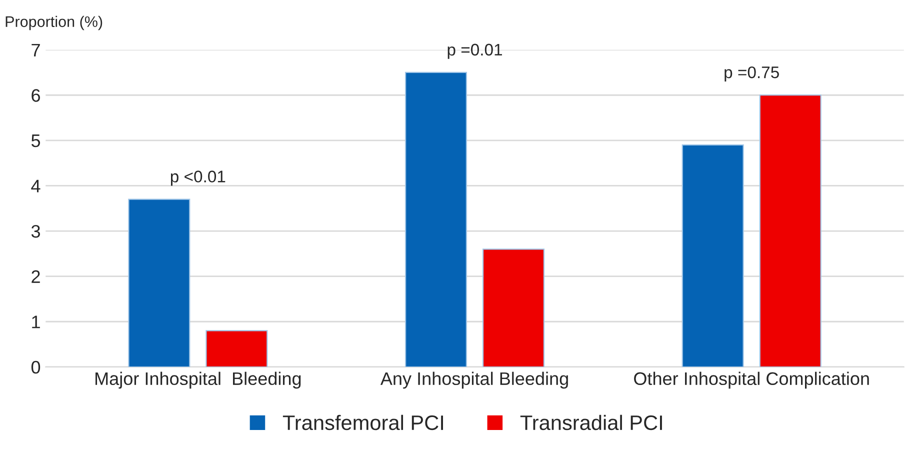 This screenshot has height=453, width=913. I want to click on y-tick-label: 7, so click(36, 50).